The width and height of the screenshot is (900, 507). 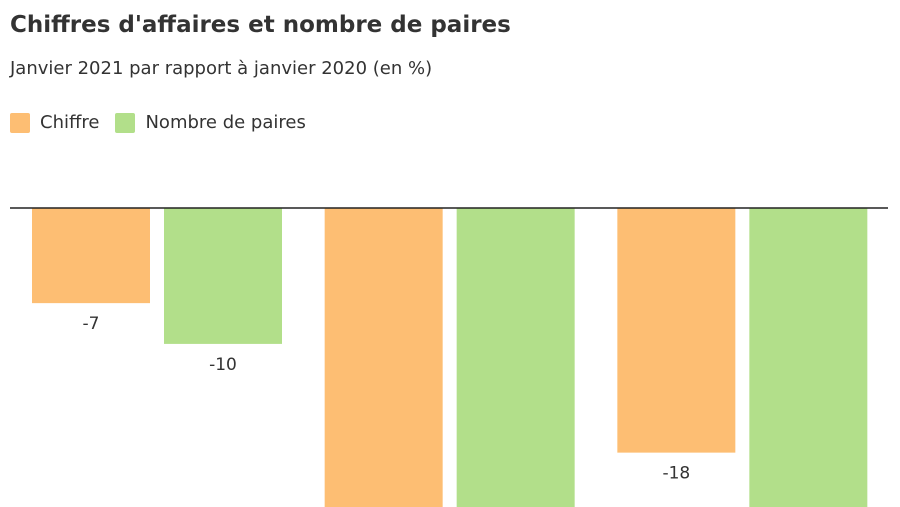 I want to click on legend-item-chiffre: Chiffre, so click(x=54, y=122).